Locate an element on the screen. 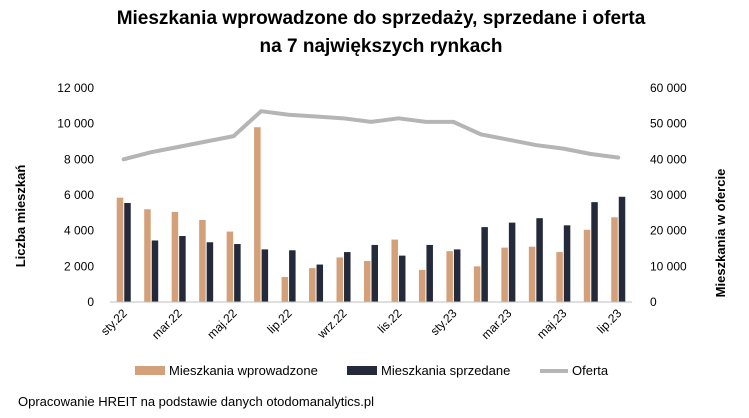 Image resolution: width=749 pixels, height=418 pixels. y-axis-ticks: 0 2 000 4 000 6 000 8 000 10 000 12 000 is located at coordinates (75, 195).